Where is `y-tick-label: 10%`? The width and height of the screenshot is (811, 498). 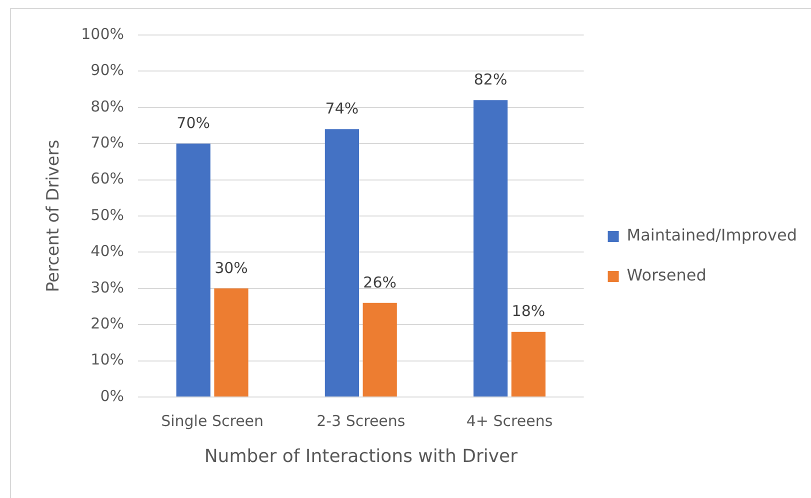 y-tick-label: 10% is located at coordinates (107, 359).